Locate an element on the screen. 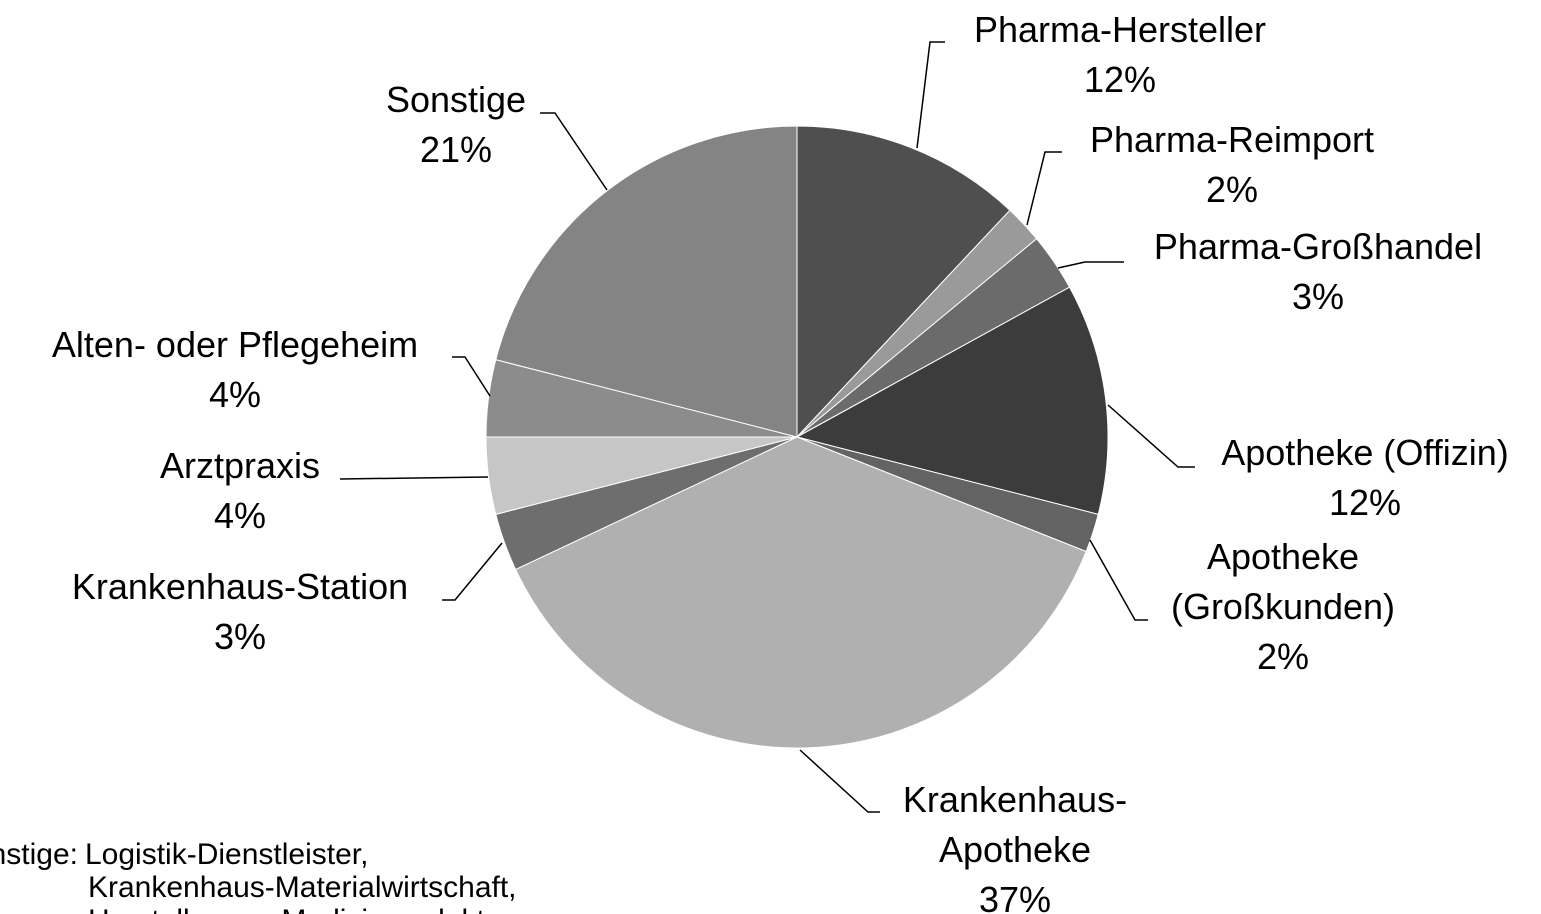 This screenshot has height=914, width=1541. slice-label: Krankenhaus-Apotheke 37% is located at coordinates (1015, 844).